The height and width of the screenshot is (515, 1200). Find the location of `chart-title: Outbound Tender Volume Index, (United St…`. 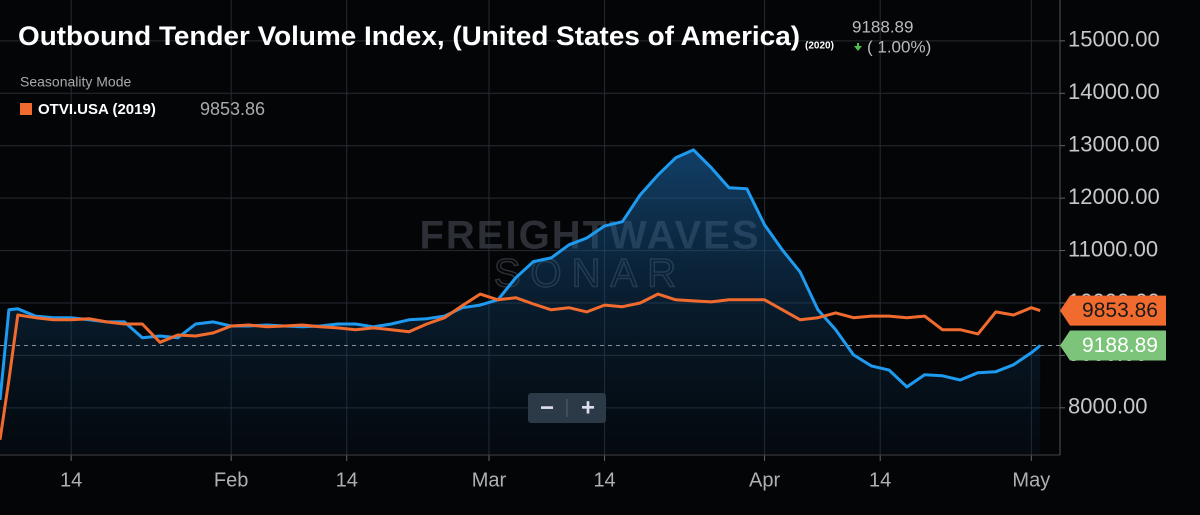

chart-title: Outbound Tender Volume Index, (United St… is located at coordinates (409, 36).